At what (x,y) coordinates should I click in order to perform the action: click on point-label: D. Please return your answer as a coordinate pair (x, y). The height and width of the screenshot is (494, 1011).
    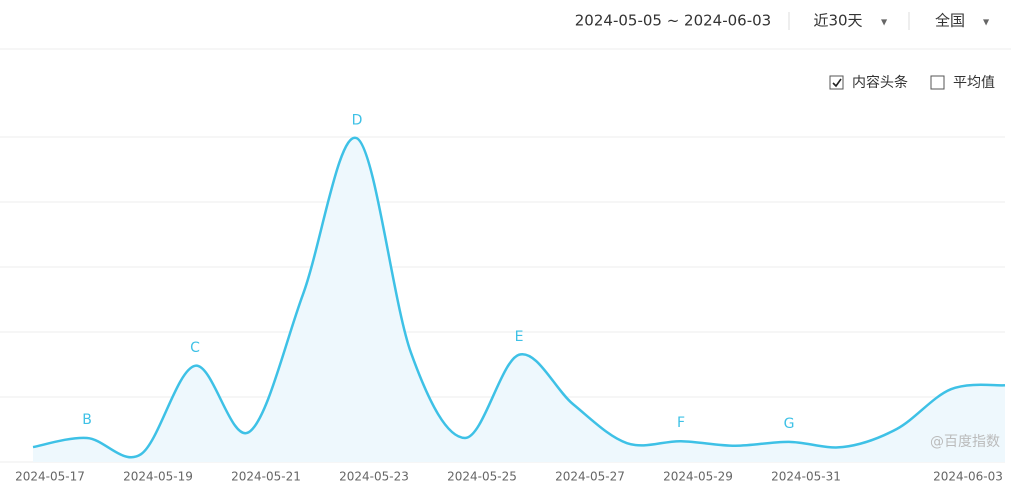
    Looking at the image, I should click on (357, 120).